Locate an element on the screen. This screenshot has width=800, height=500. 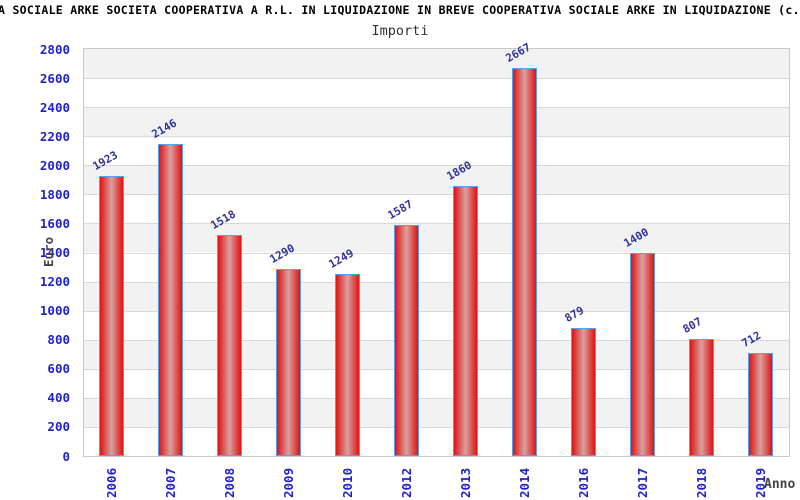
x-tick-label: 2006 is located at coordinates (111, 482).